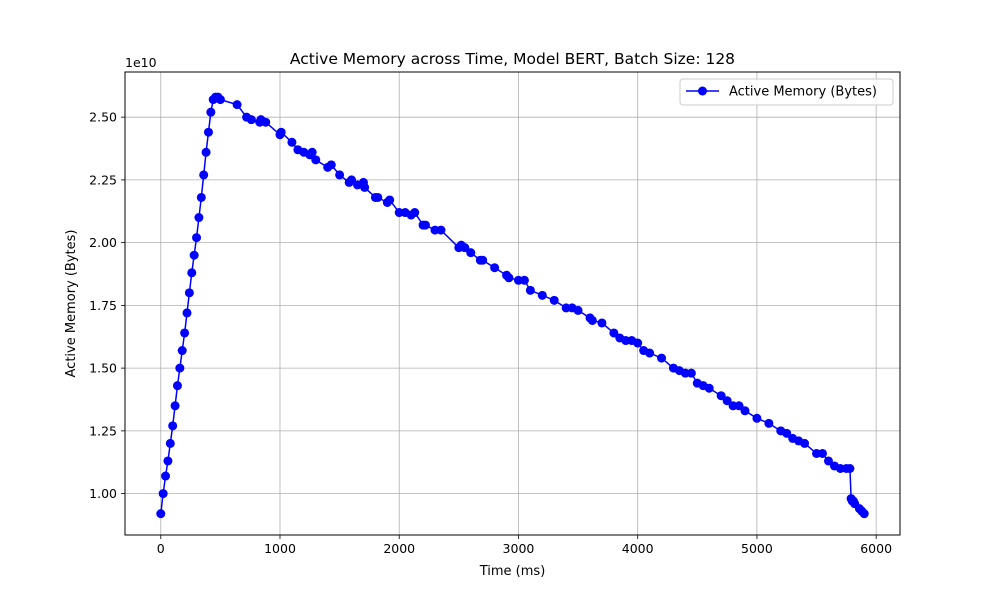 The image size is (1000, 600). What do you see at coordinates (103, 179) in the screenshot?
I see `y-tick-label: 2.25` at bounding box center [103, 179].